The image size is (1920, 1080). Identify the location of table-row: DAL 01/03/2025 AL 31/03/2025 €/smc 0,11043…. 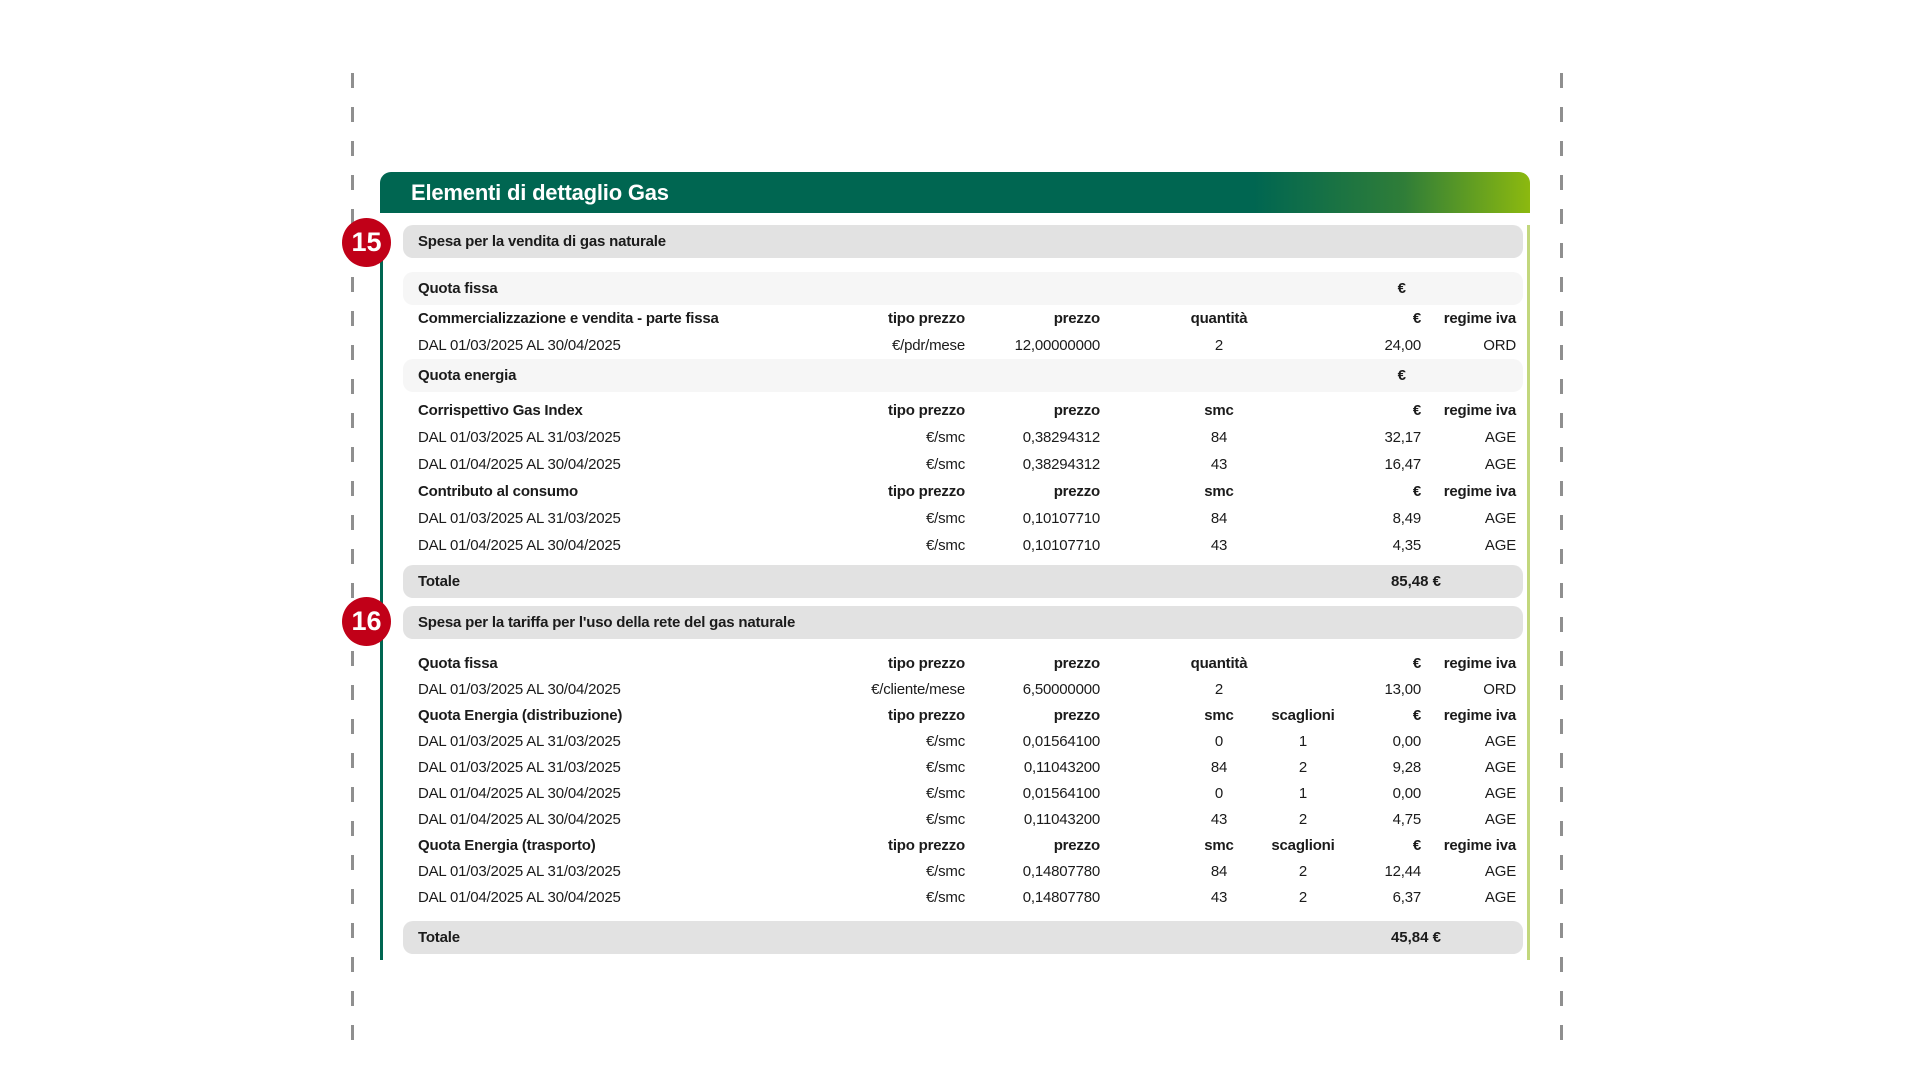
(955, 768).